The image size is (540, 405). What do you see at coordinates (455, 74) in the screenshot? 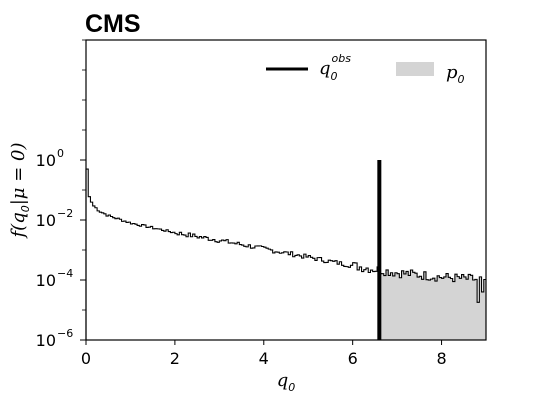
I see `legend-p0-label: p0` at bounding box center [455, 74].